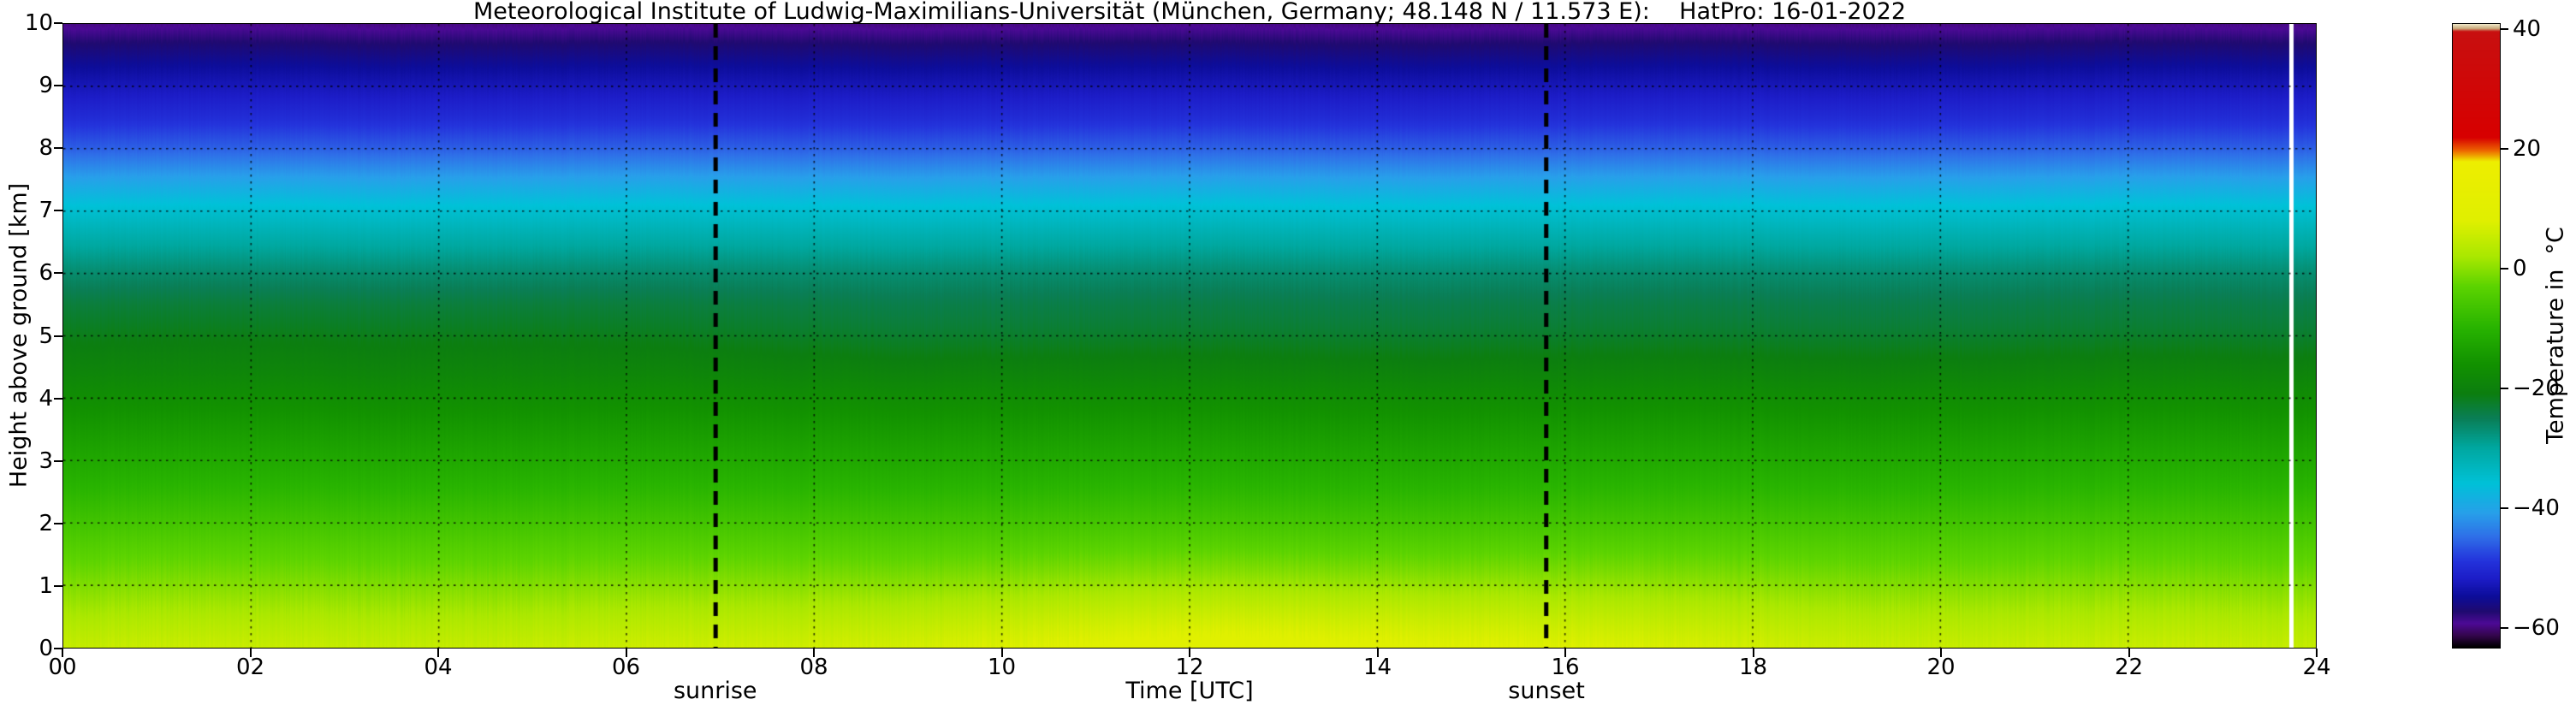 This screenshot has height=705, width=2576. Describe the element at coordinates (813, 667) in the screenshot. I see `x-tick-label: 08` at that location.